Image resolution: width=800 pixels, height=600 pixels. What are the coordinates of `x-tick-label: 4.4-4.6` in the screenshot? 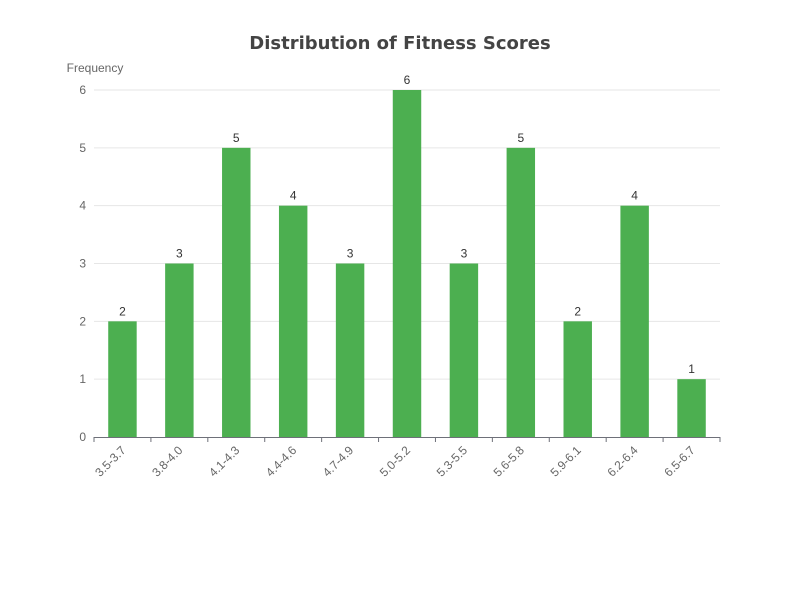 It's located at (281, 461).